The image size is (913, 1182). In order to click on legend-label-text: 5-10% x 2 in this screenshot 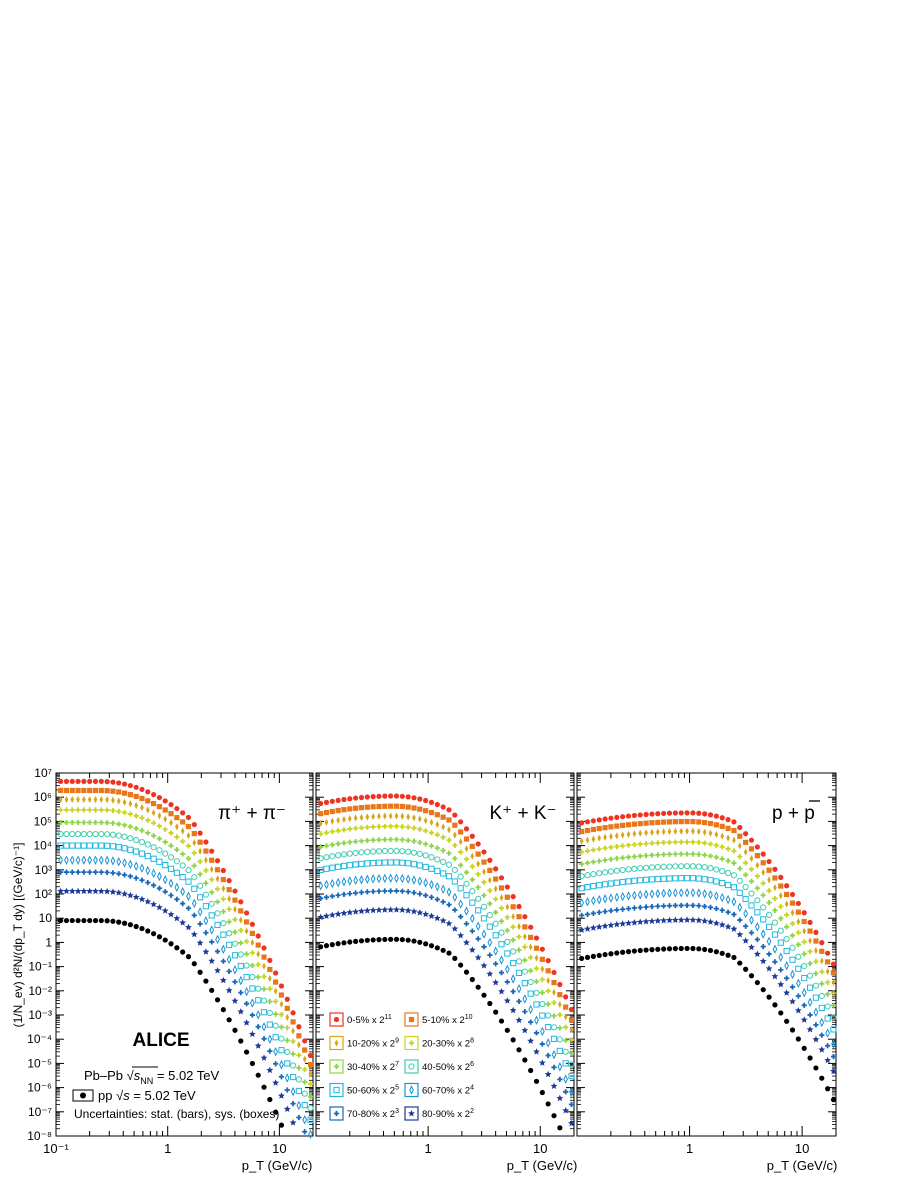, I will do `click(443, 1020)`.